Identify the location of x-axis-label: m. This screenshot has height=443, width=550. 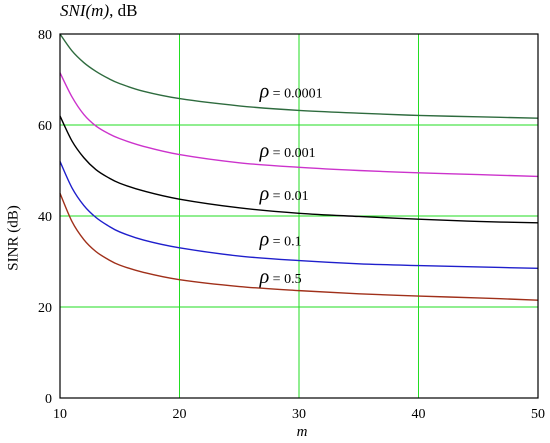
(302, 432).